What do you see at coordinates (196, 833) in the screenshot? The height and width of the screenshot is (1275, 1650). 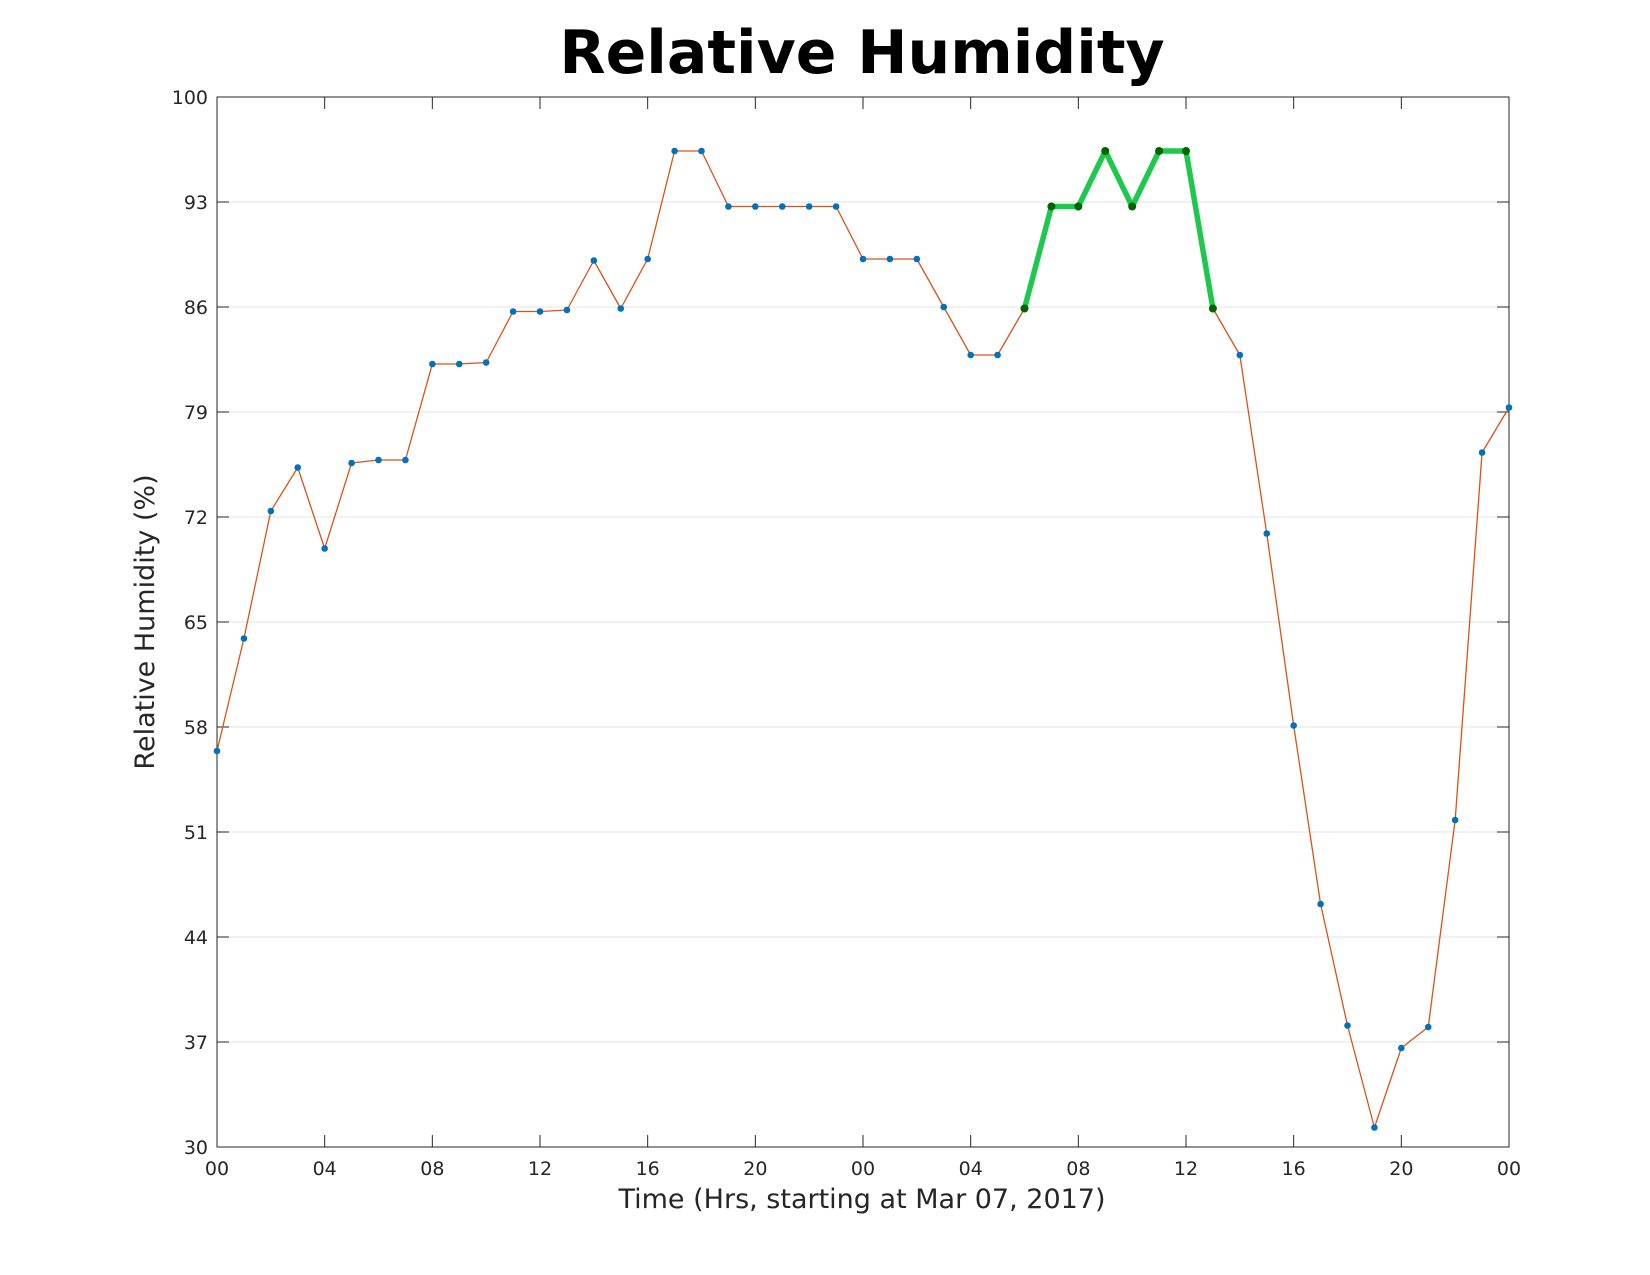 I see `y-tick-label: 51` at bounding box center [196, 833].